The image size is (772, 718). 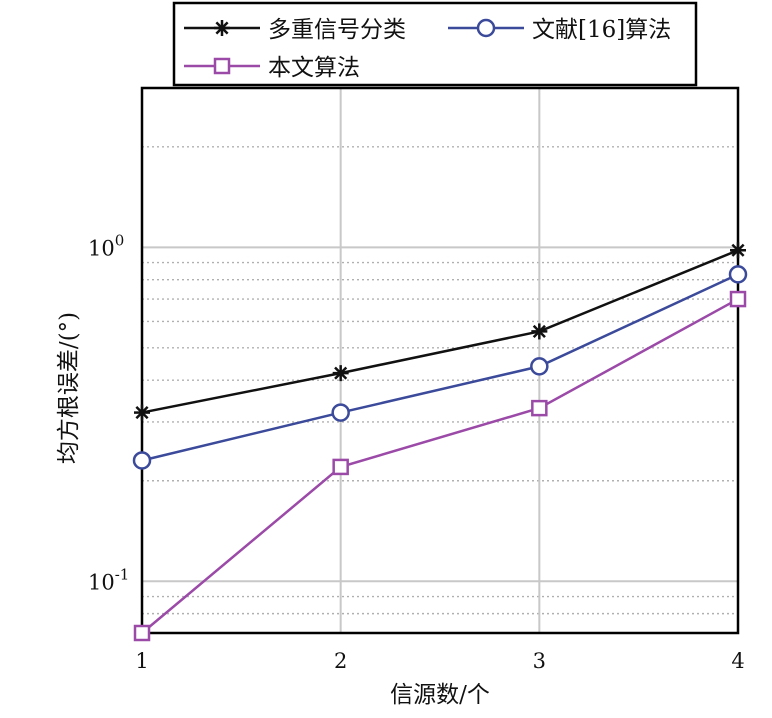 What do you see at coordinates (69, 388) in the screenshot?
I see `y-axis-label: 均方根误差/(°)` at bounding box center [69, 388].